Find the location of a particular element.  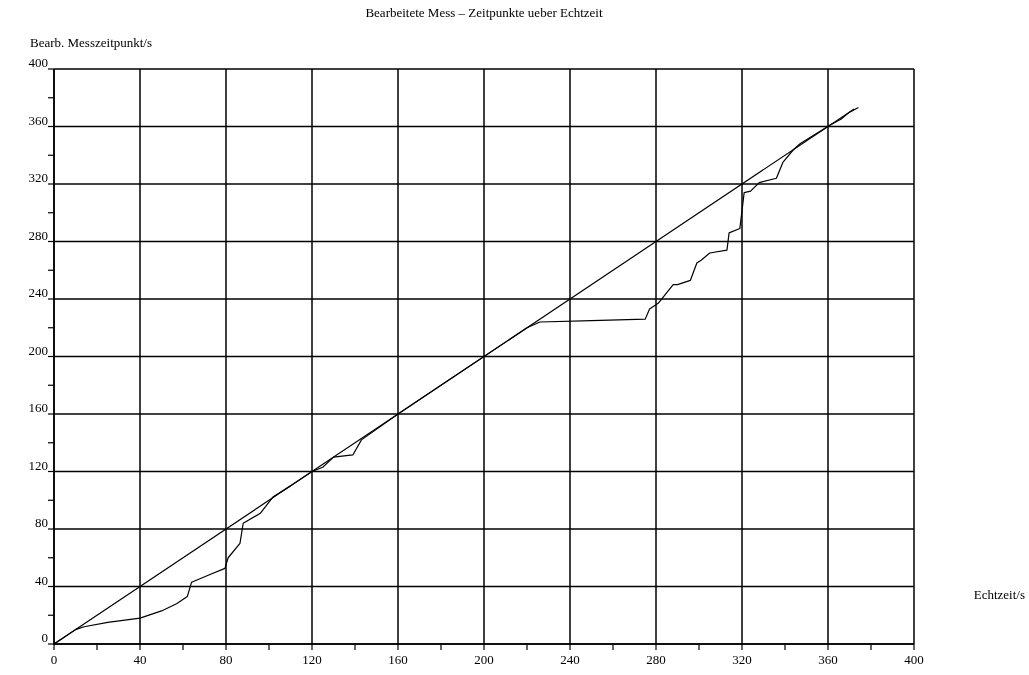

y-tick-label: 320 is located at coordinates (38, 177).